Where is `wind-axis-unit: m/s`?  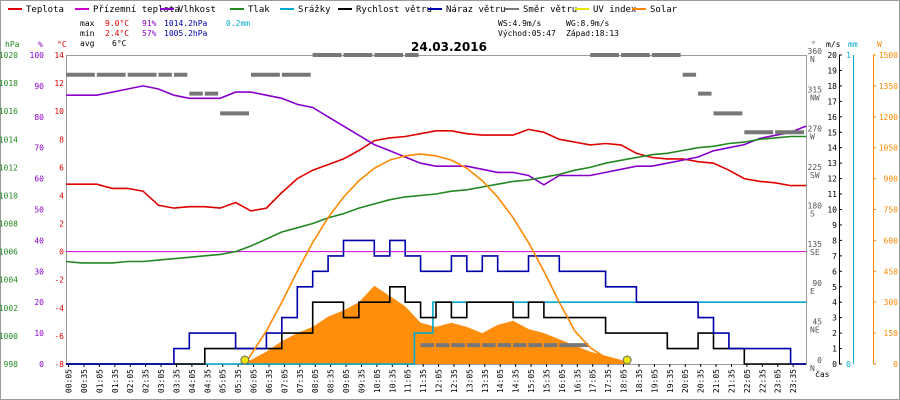 wind-axis-unit: m/s is located at coordinates (833, 44).